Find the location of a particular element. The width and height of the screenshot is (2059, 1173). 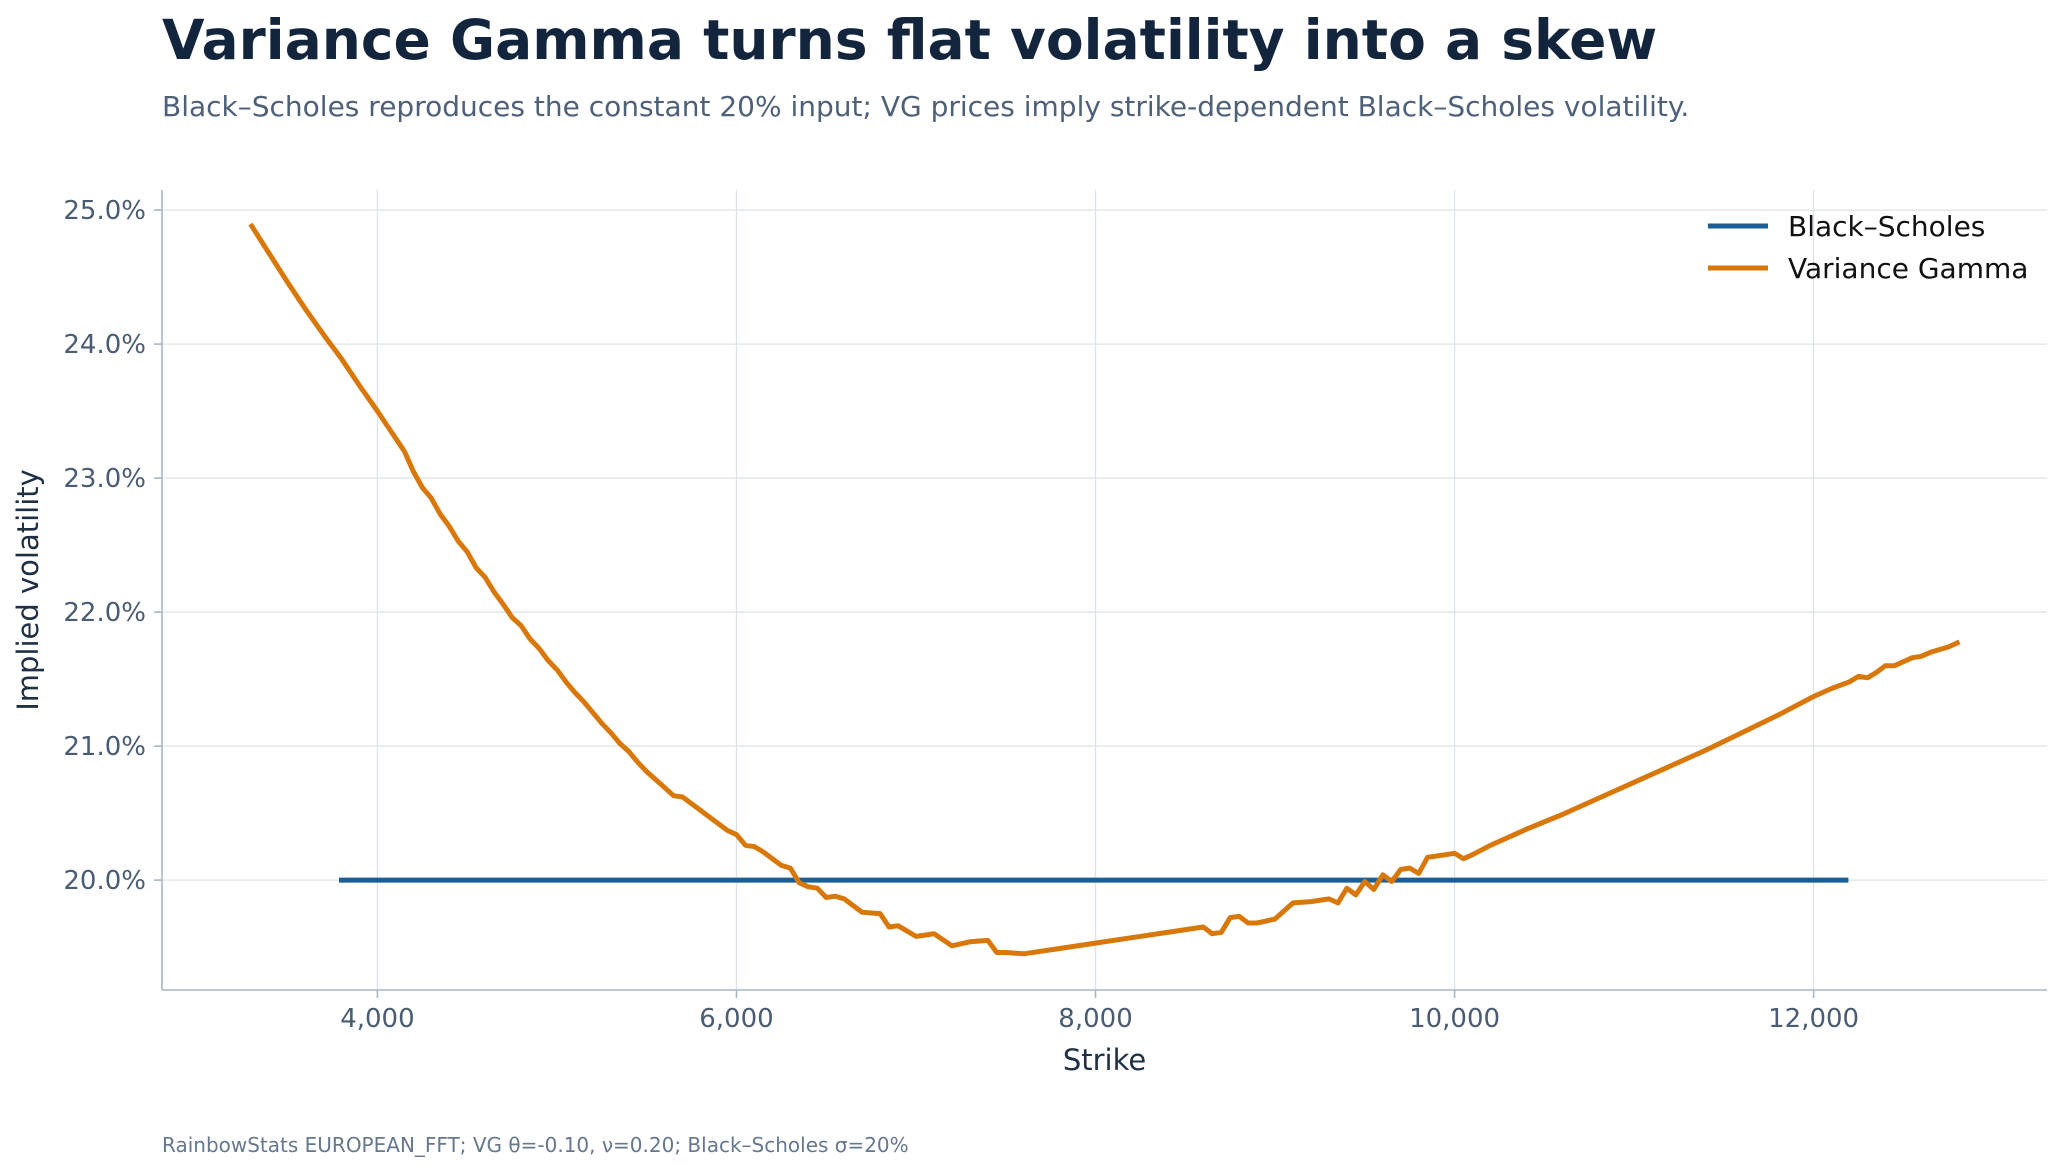

x-axis-label: Strike is located at coordinates (1104, 1060).